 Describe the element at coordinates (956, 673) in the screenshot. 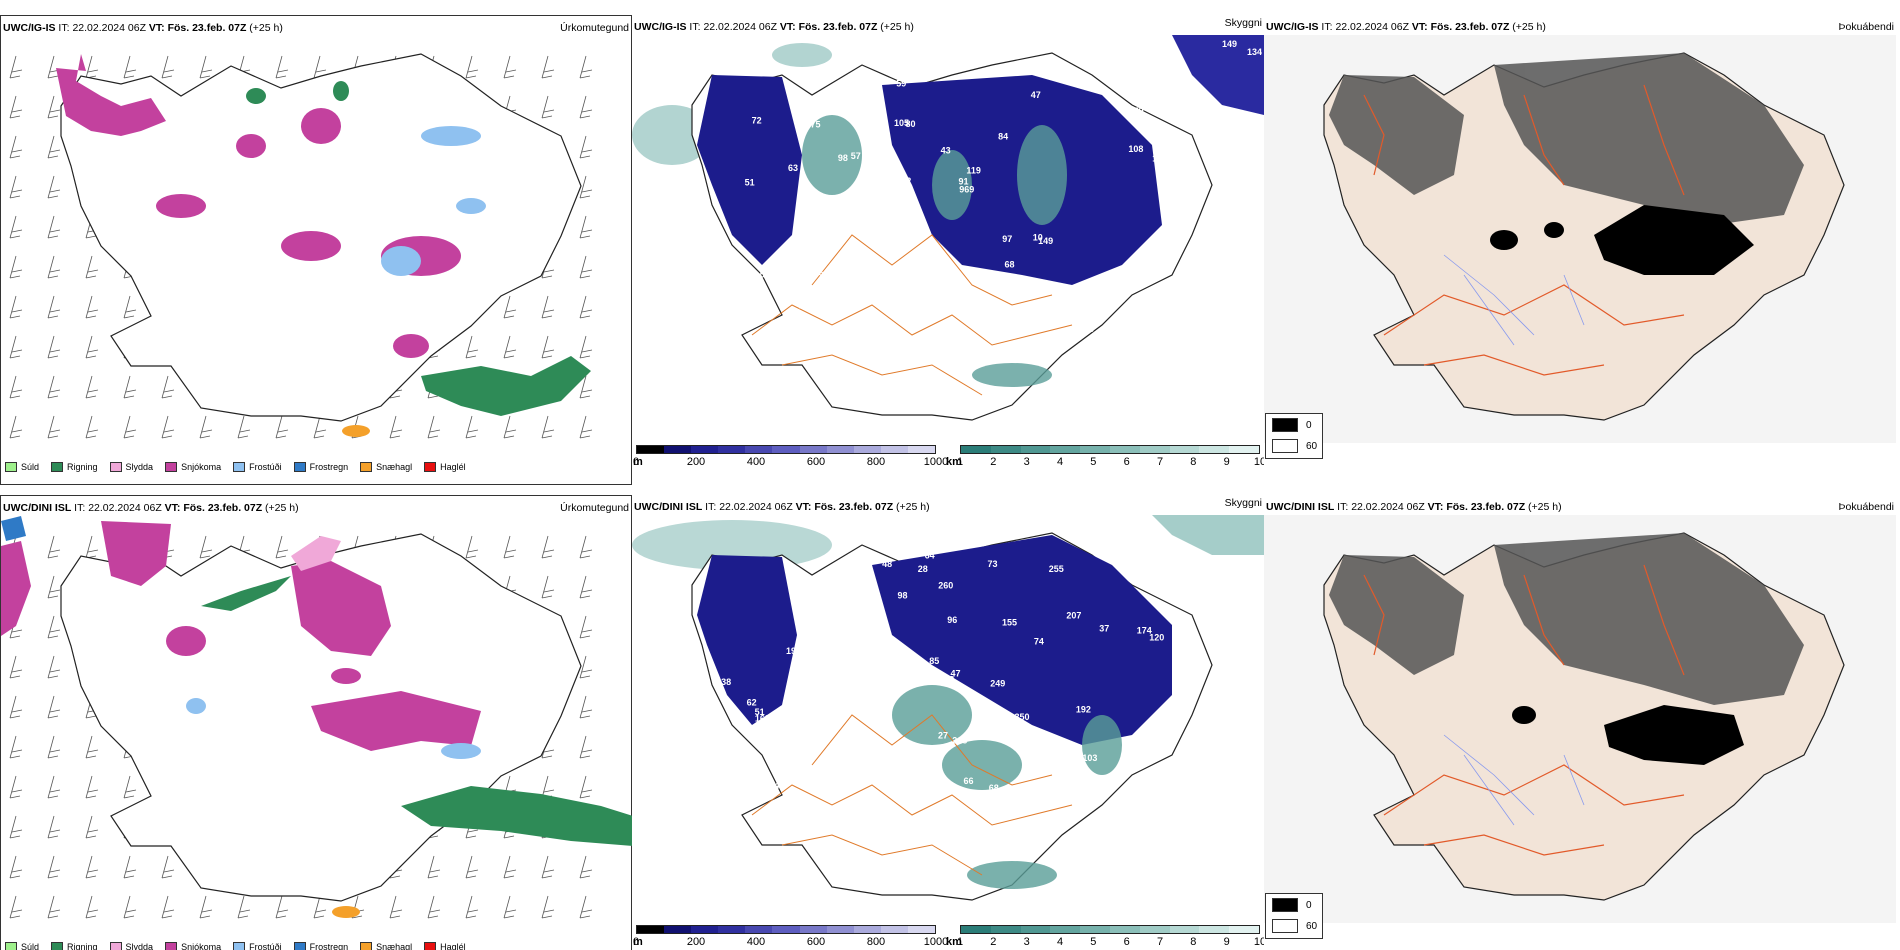

I see `visibility-value-label: 47` at that location.